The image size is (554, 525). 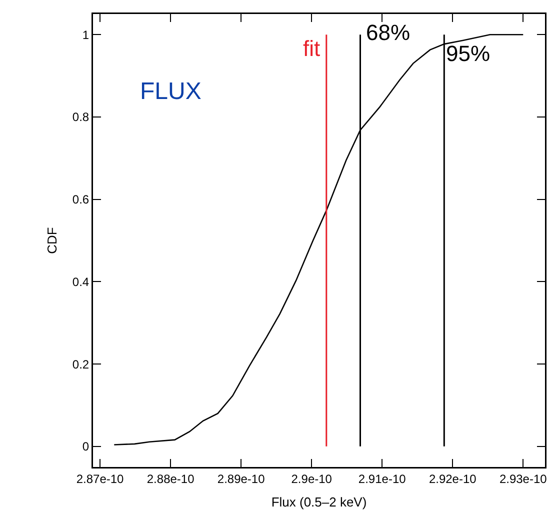 What do you see at coordinates (52, 240) in the screenshot?
I see `y-axis-title: CDF` at bounding box center [52, 240].